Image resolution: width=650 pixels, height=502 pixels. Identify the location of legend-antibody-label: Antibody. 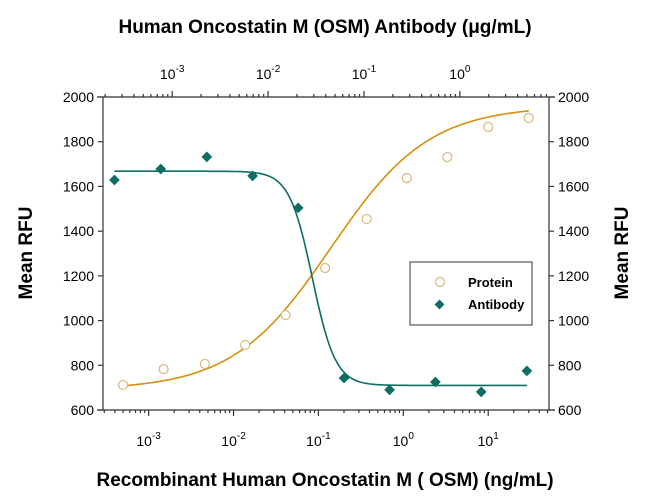
(496, 304).